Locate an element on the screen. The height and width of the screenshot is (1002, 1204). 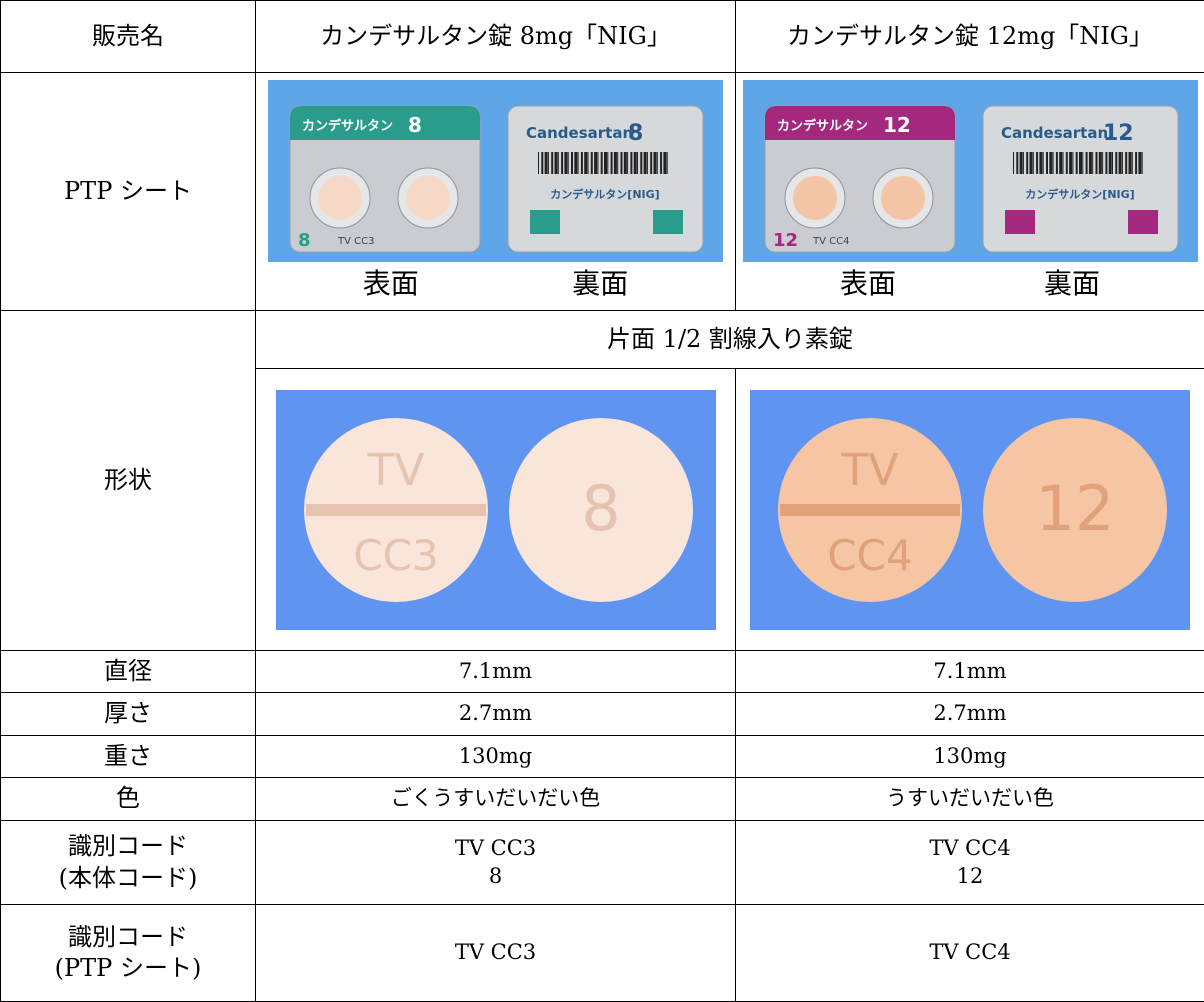
value-cell: うすいだいだい色 is located at coordinates (970, 799).